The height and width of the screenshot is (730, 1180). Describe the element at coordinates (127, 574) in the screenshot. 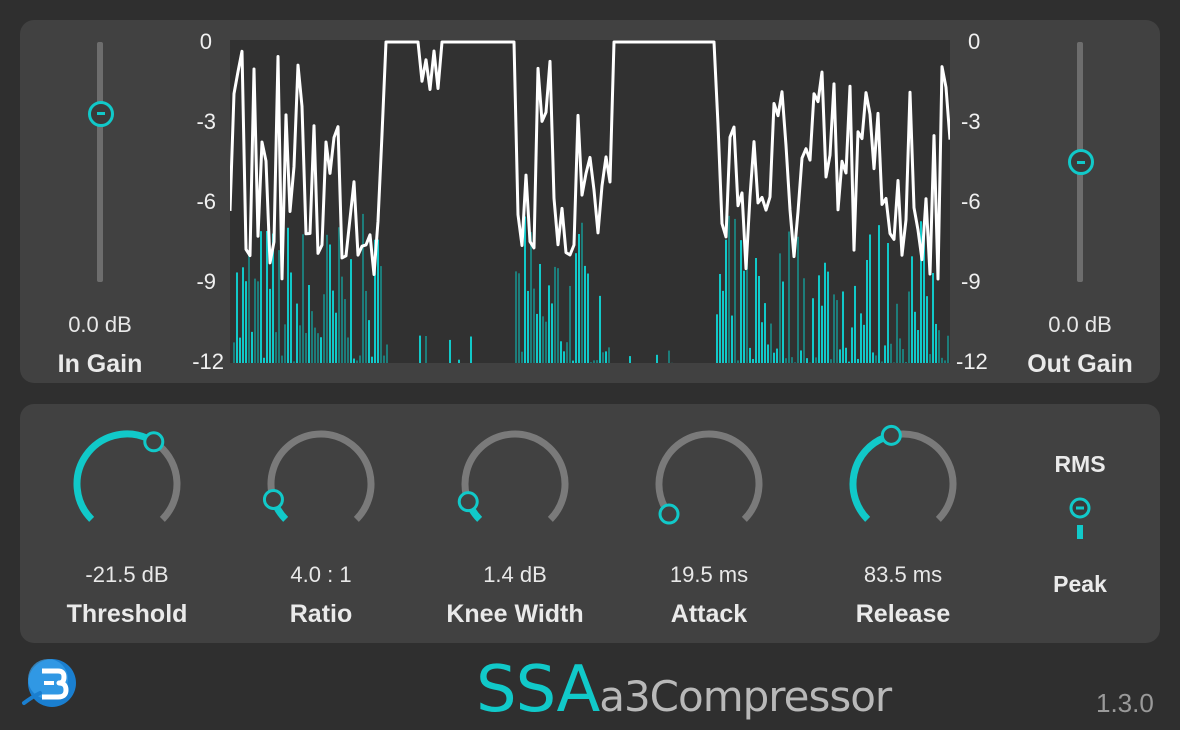

I see `threshold-value: -21.5 dB` at that location.